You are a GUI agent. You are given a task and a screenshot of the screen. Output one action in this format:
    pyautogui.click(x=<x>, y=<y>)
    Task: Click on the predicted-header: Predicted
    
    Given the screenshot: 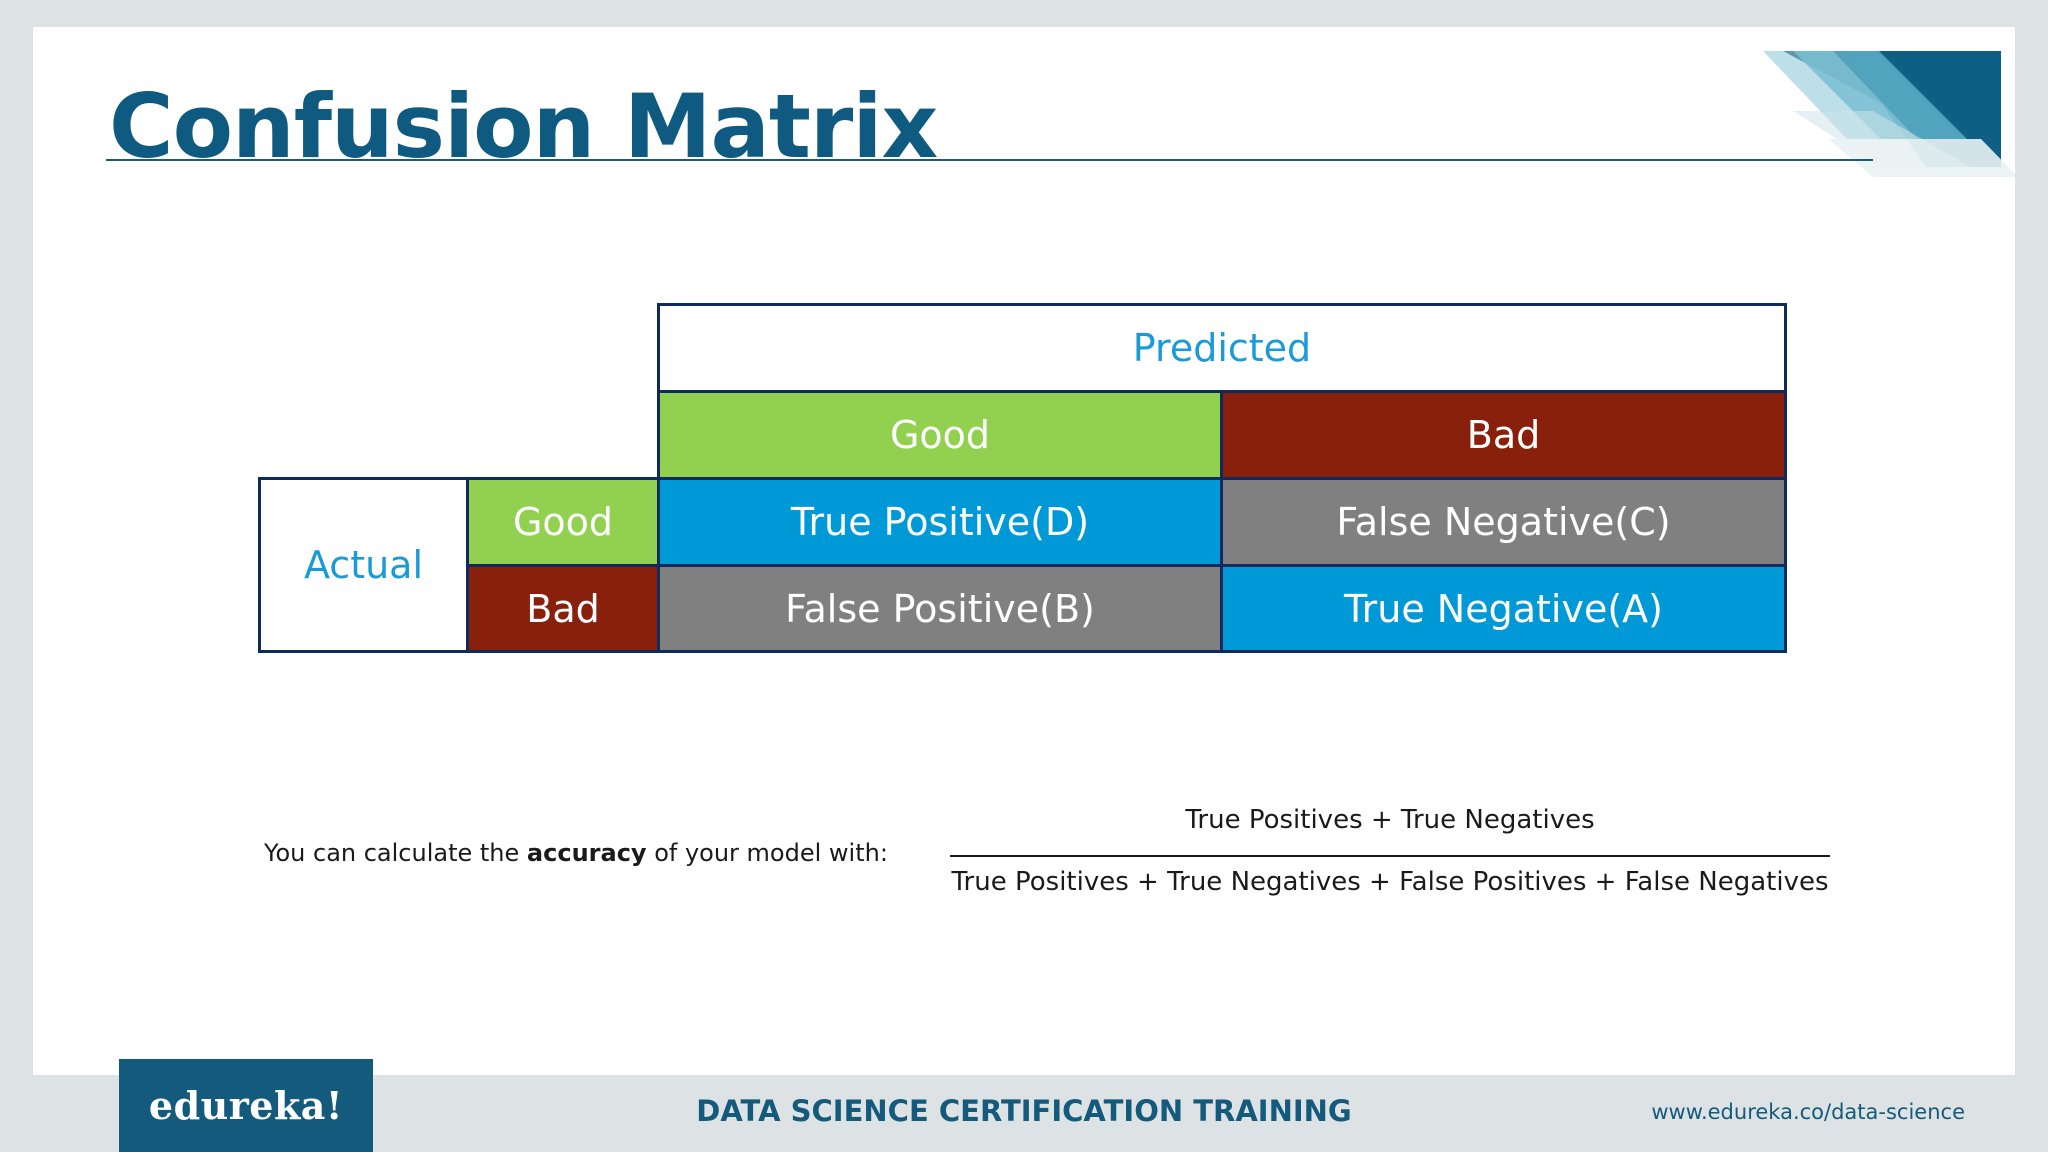 What is the action you would take?
    pyautogui.click(x=1222, y=348)
    